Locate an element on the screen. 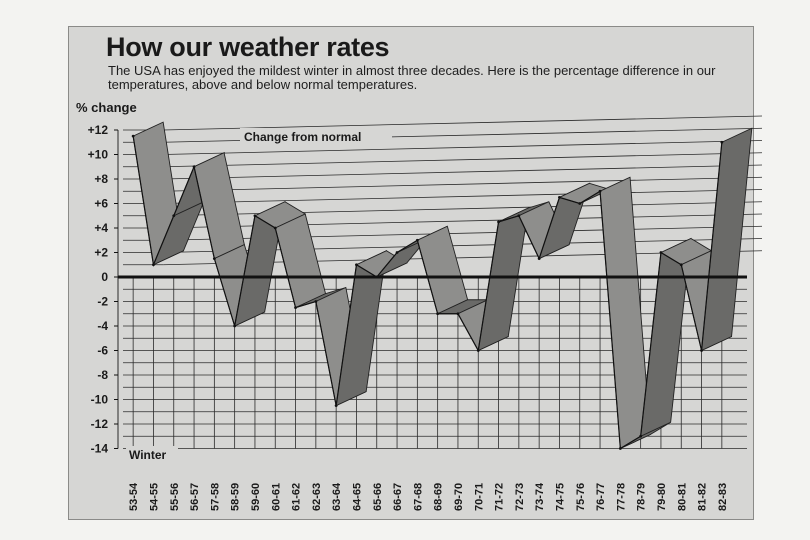 The width and height of the screenshot is (810, 540). x-tick-label: 72-73 is located at coordinates (520, 497).